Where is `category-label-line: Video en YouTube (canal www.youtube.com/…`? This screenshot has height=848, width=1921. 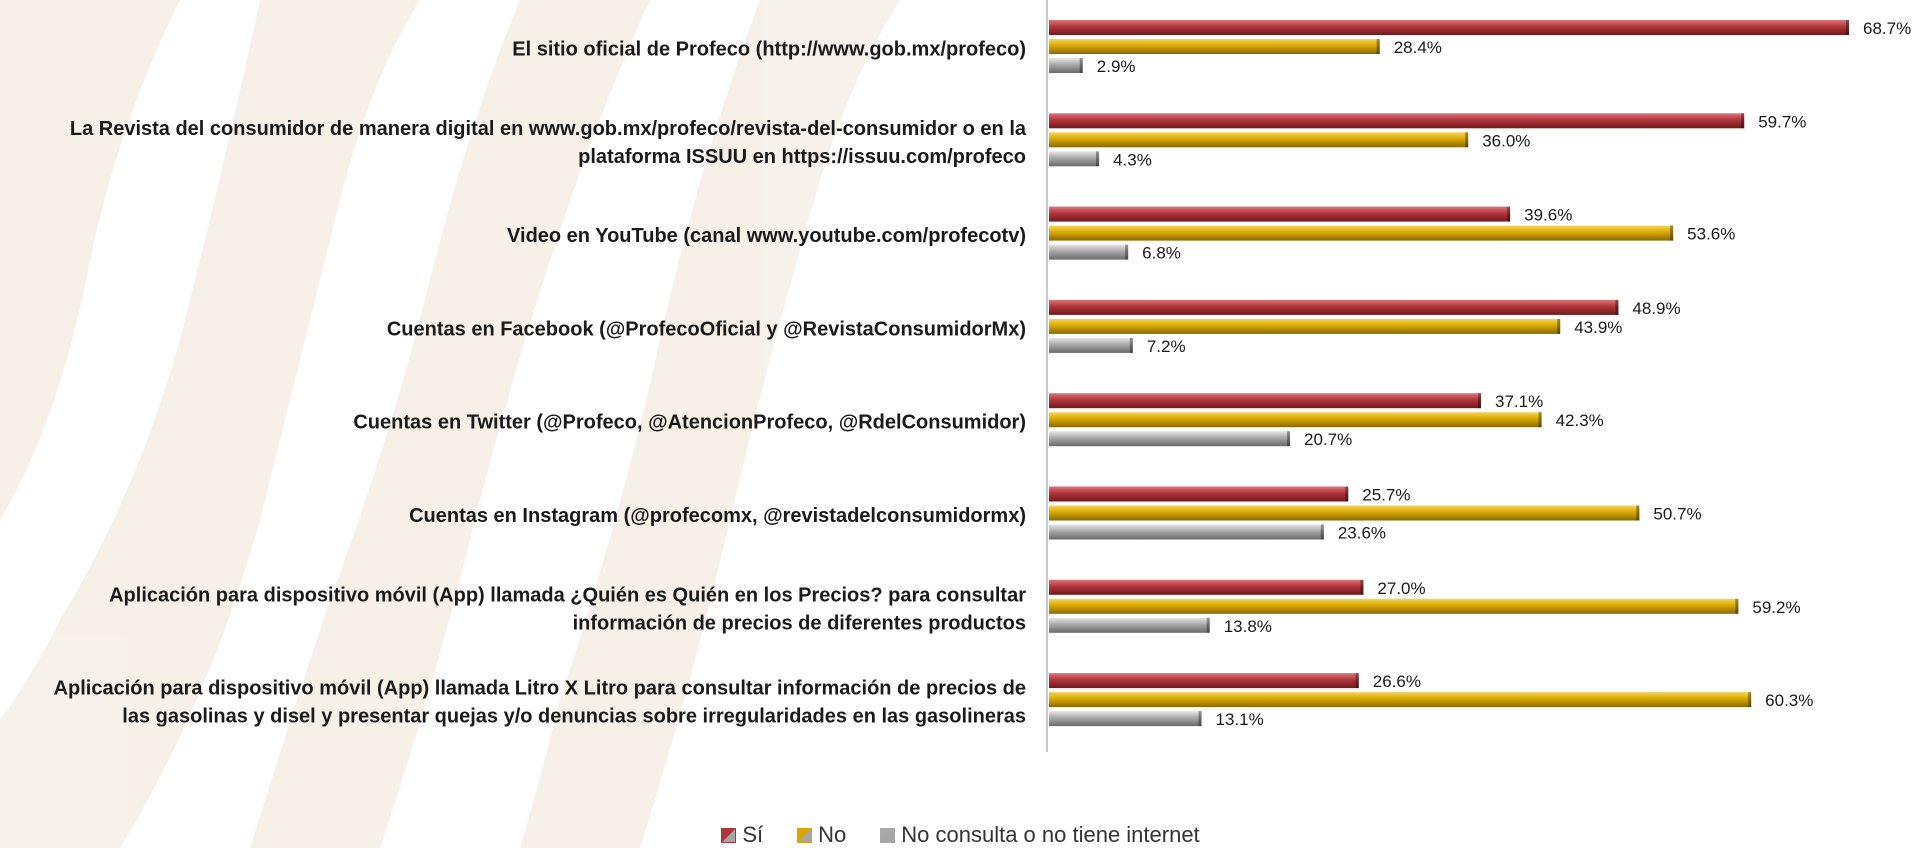
category-label-line: Video en YouTube (canal www.youtube.com/… is located at coordinates (766, 236).